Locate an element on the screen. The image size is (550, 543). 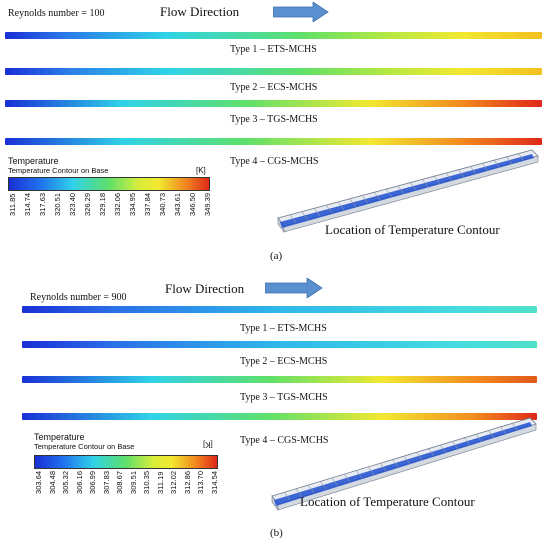
legend-subtitle-a: Temperature Contour on Base is located at coordinates (58, 170).